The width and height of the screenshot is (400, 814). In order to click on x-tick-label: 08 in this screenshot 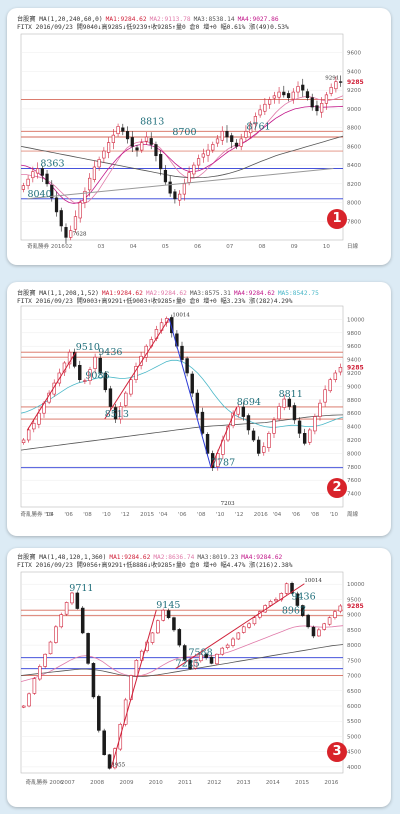, I will do `click(262, 247)`.